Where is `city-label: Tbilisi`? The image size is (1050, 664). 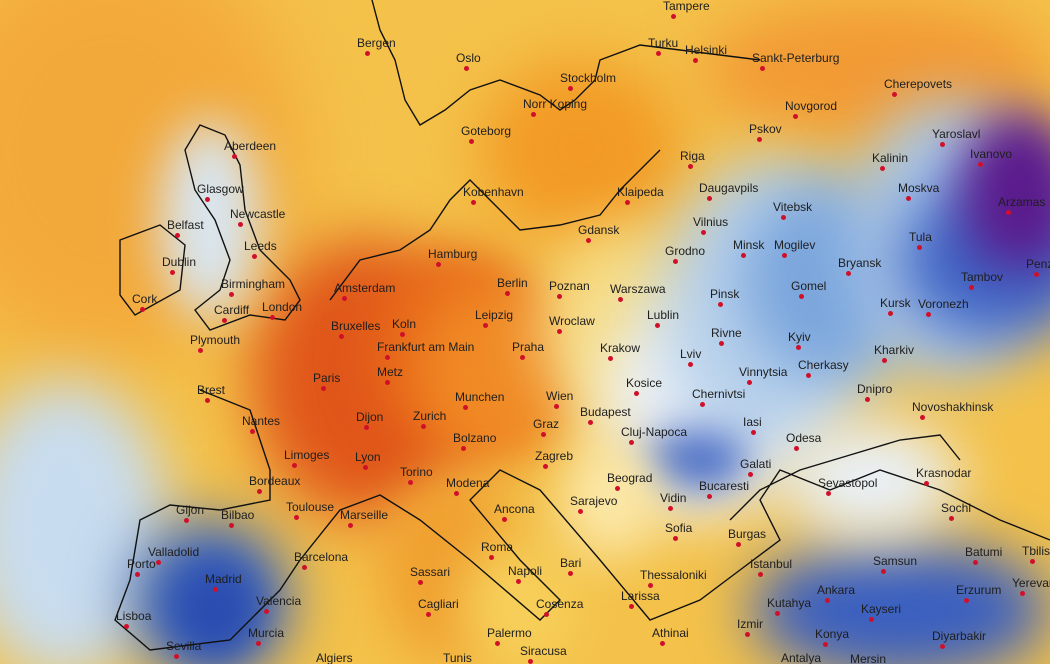
city-label: Tbilisi is located at coordinates (1036, 551).